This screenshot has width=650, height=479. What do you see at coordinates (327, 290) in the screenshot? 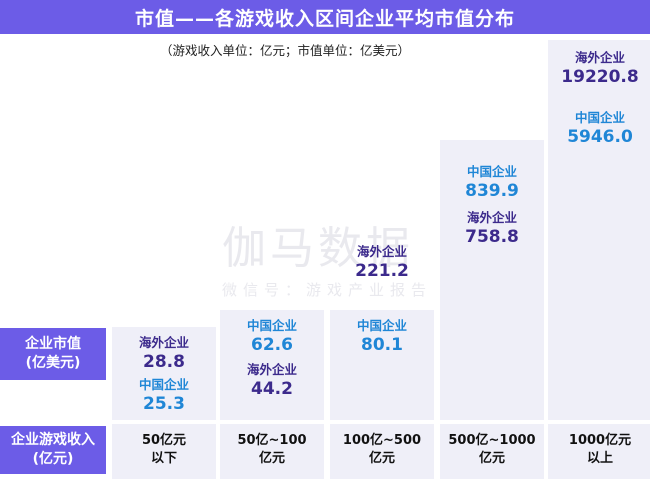
I see `watermark-account: 微信号：游戏产业报告` at bounding box center [327, 290].